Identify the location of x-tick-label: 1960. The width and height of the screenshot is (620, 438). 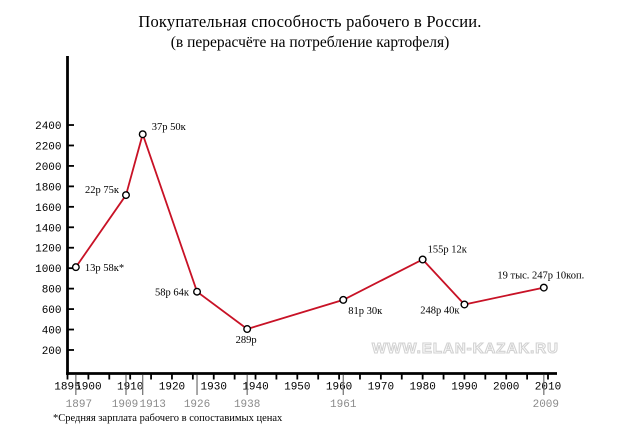
(339, 388).